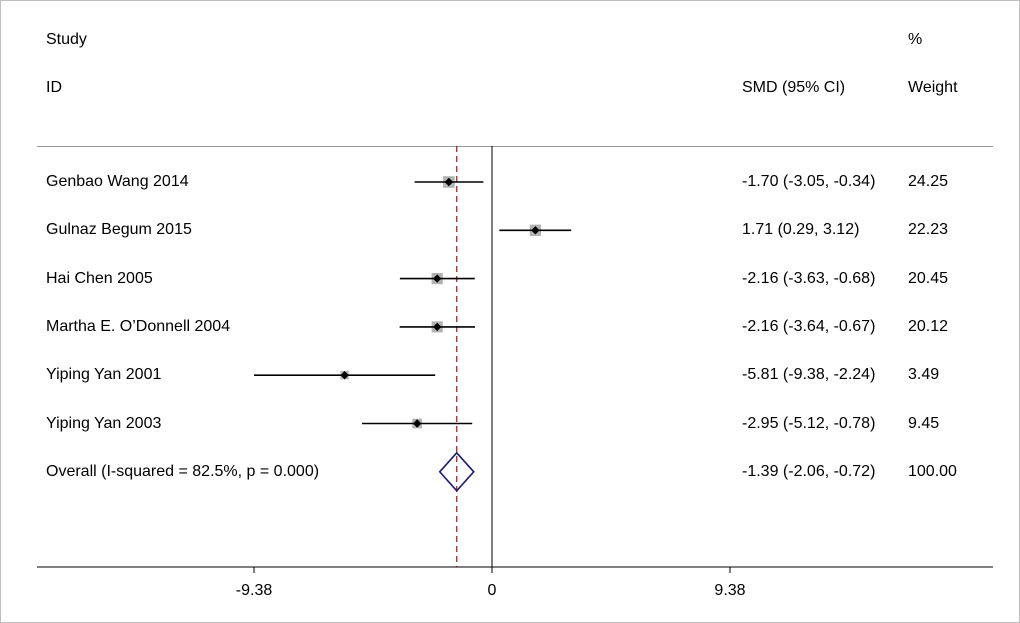 The height and width of the screenshot is (623, 1020). Describe the element at coordinates (729, 590) in the screenshot. I see `x-tick-label: 9.38` at that location.